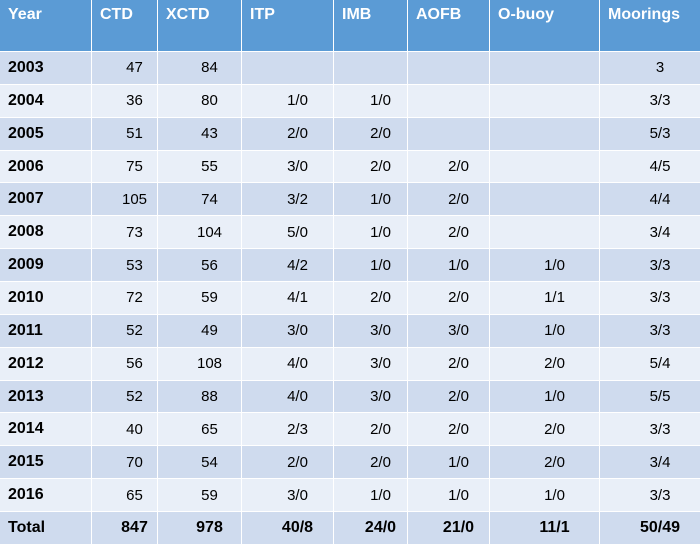 This screenshot has height=545, width=700. Describe the element at coordinates (46, 167) in the screenshot. I see `year-cell: 2006` at that location.